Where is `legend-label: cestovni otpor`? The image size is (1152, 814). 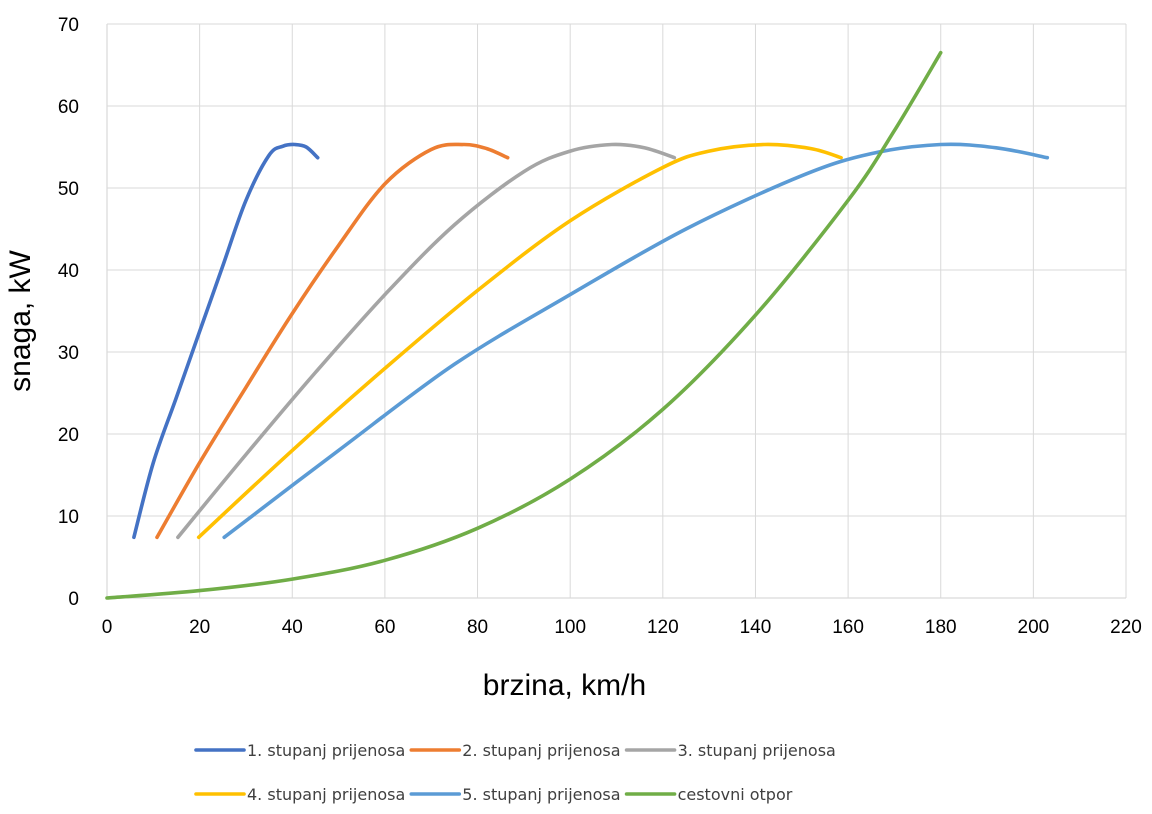 legend-label: cestovni otpor is located at coordinates (735, 794).